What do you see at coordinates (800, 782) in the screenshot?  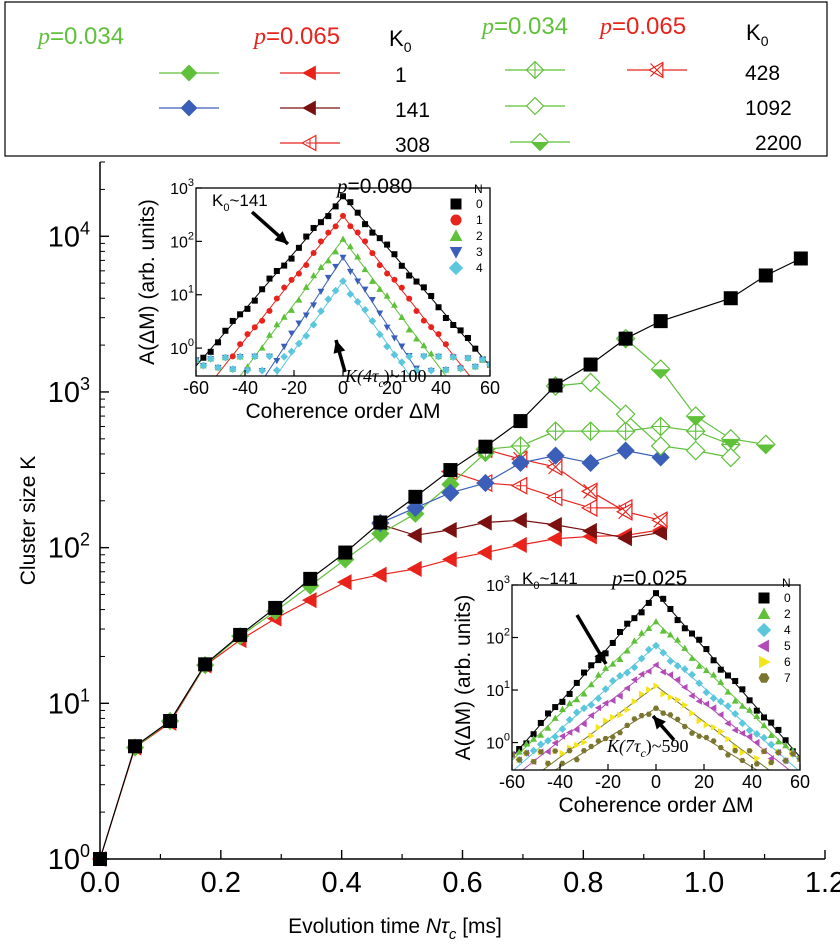 I see `inset-x-tick-label: 60` at bounding box center [800, 782].